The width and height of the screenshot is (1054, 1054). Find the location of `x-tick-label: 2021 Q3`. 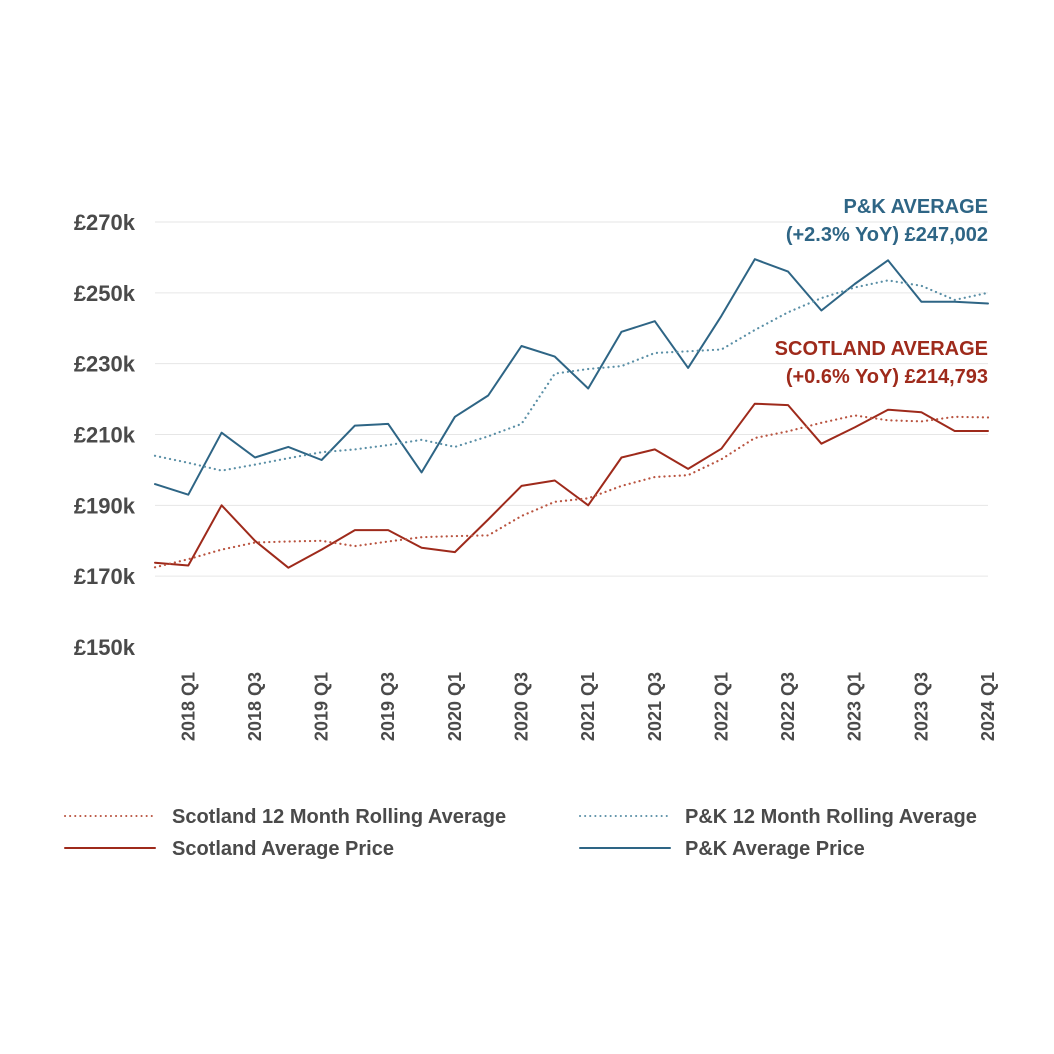

x-tick-label: 2021 Q3 is located at coordinates (655, 706).